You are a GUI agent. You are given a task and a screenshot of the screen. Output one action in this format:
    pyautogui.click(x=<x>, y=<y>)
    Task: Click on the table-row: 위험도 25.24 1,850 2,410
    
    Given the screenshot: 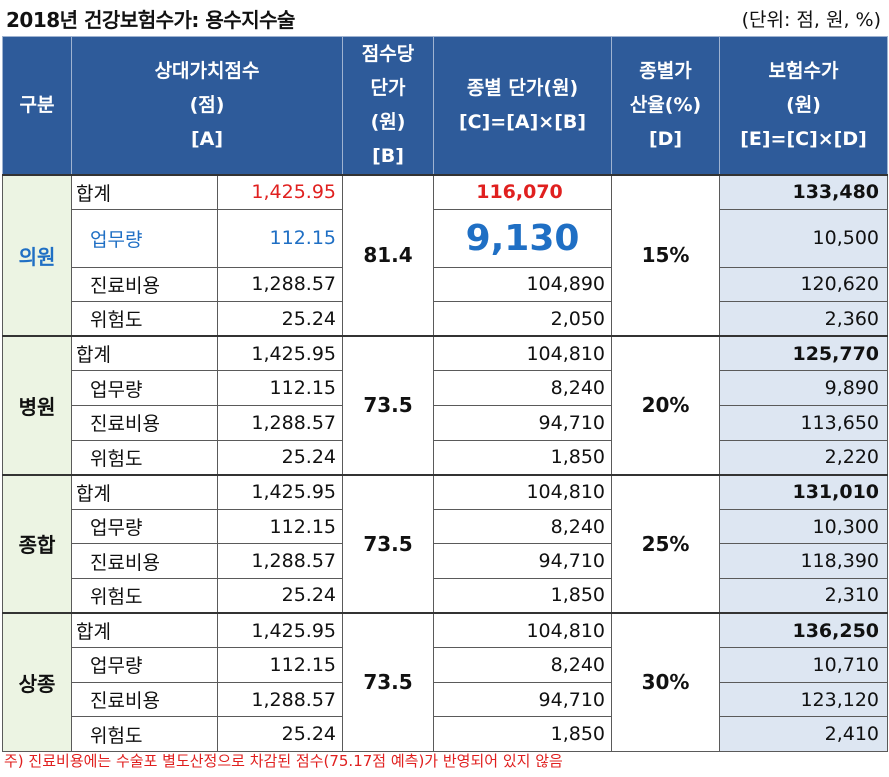 What is the action you would take?
    pyautogui.click(x=446, y=734)
    